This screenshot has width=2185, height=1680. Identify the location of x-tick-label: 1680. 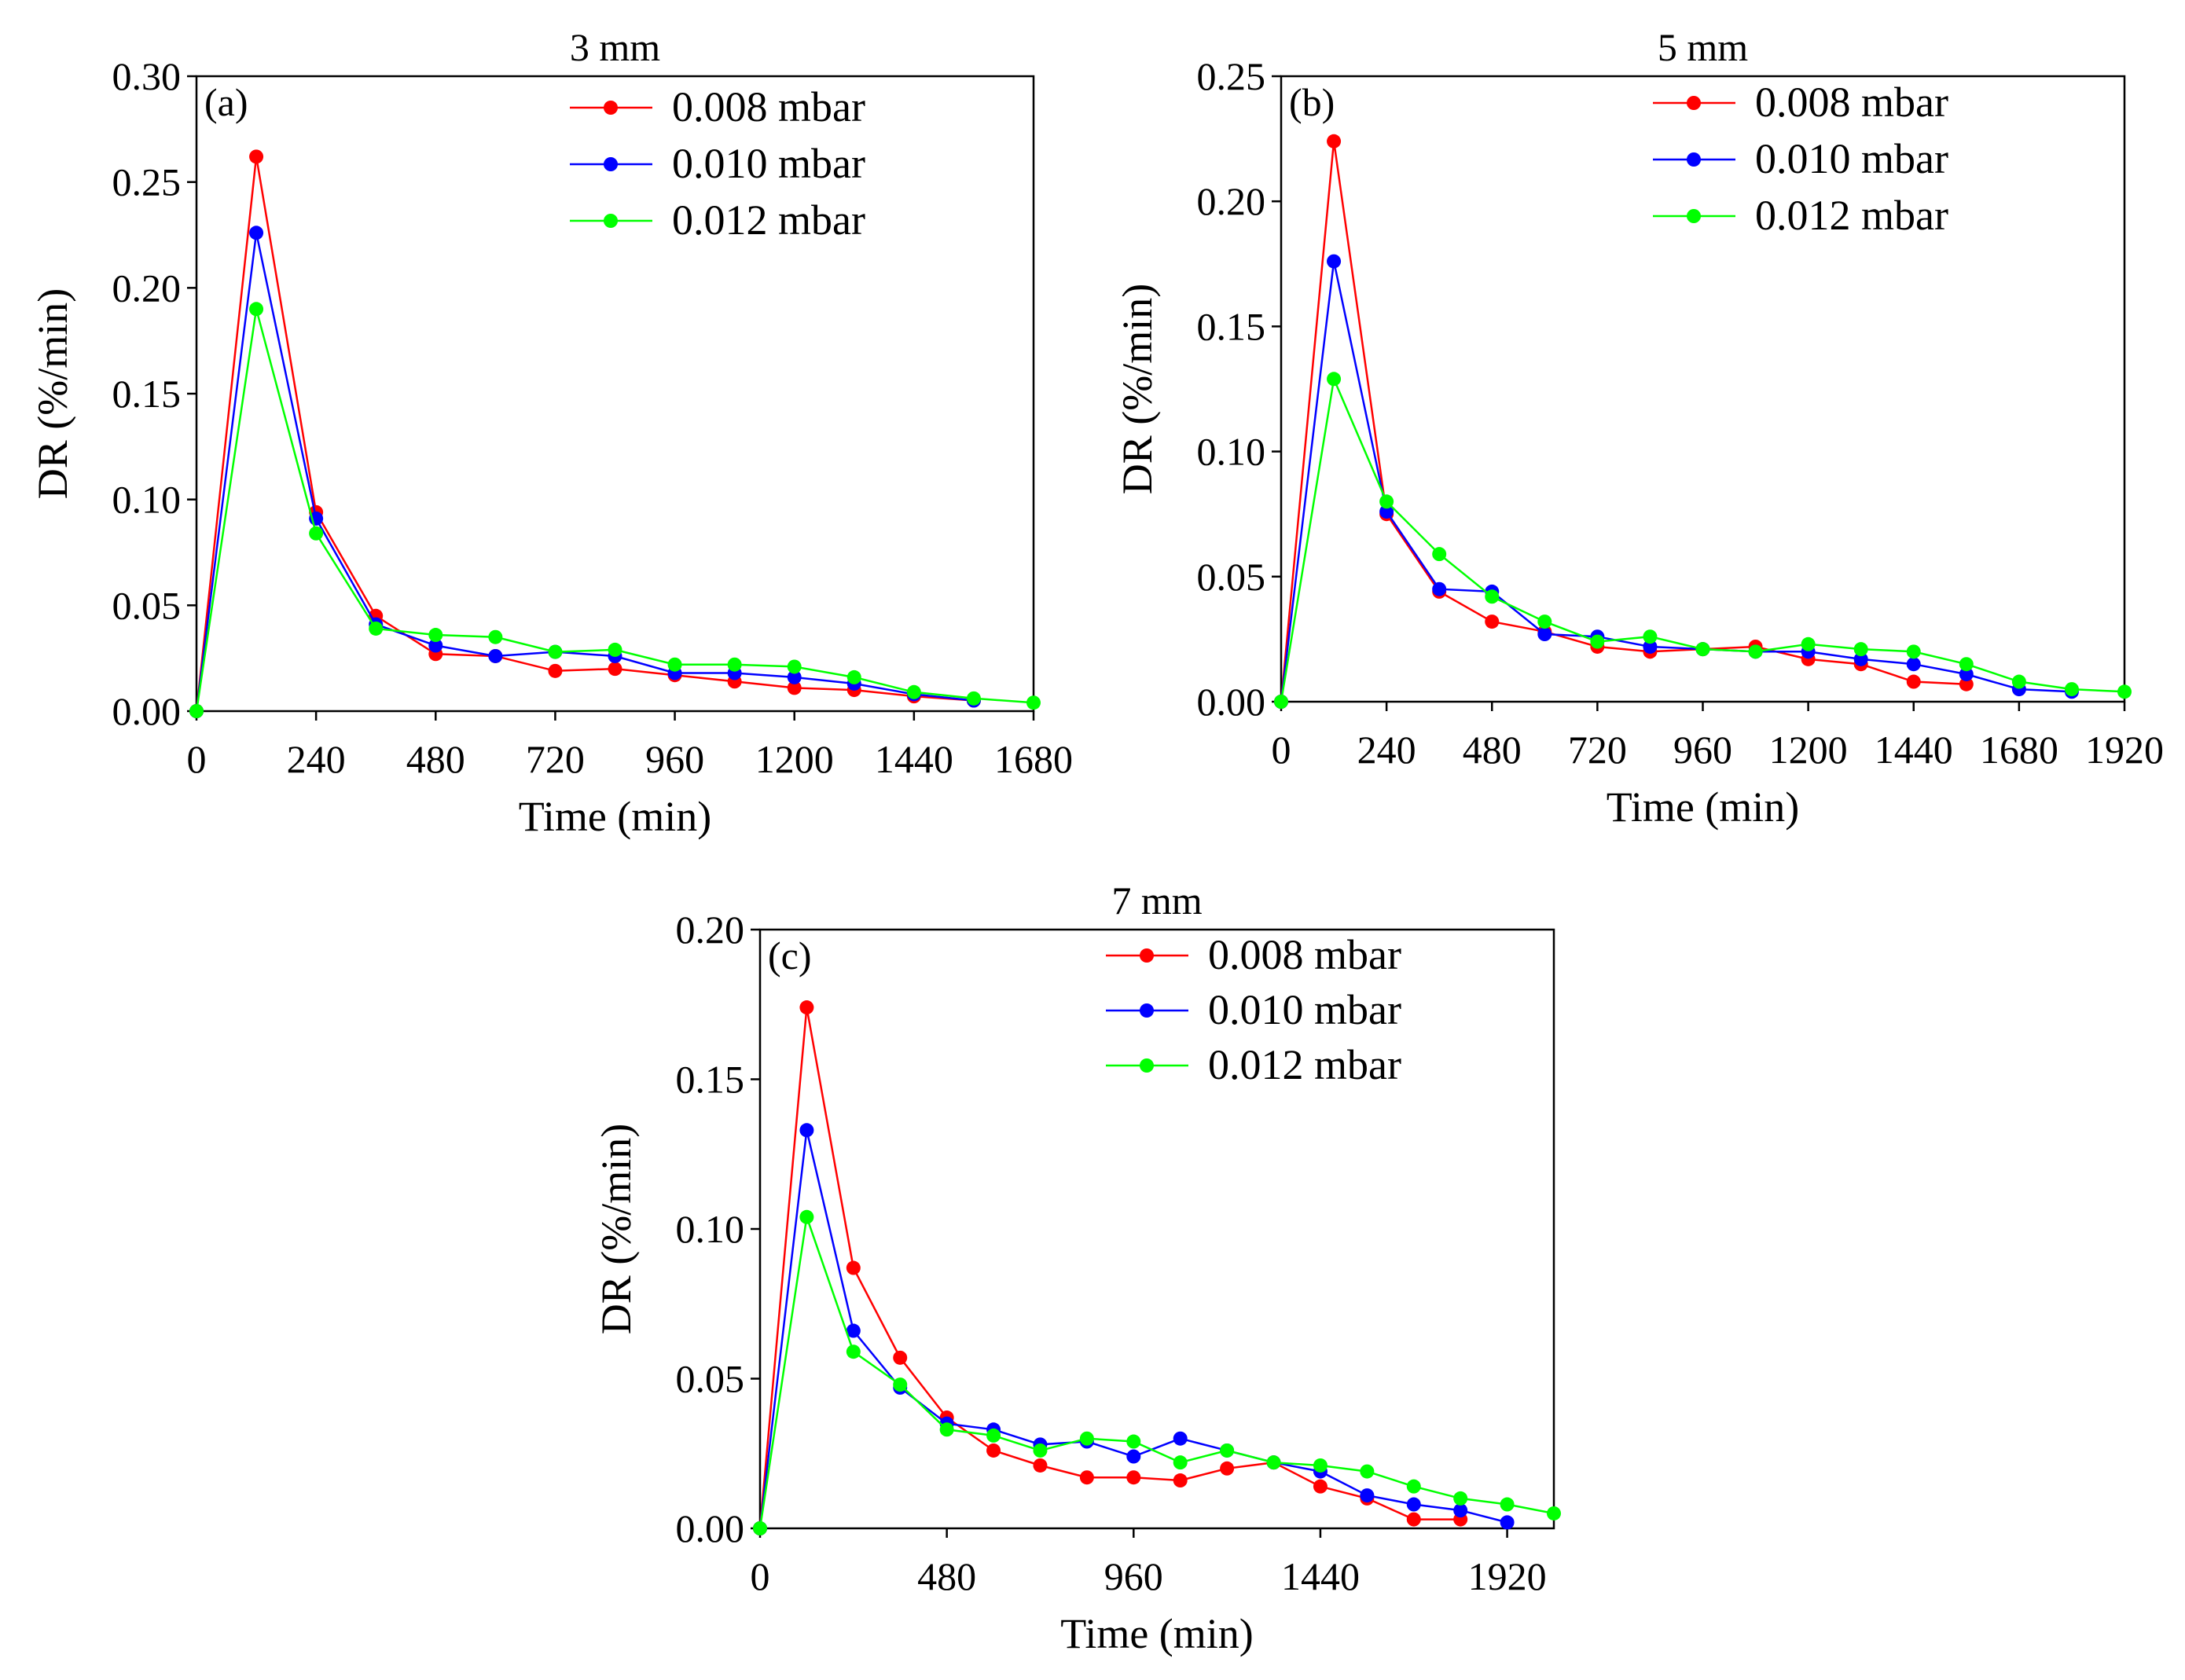
(2019, 750).